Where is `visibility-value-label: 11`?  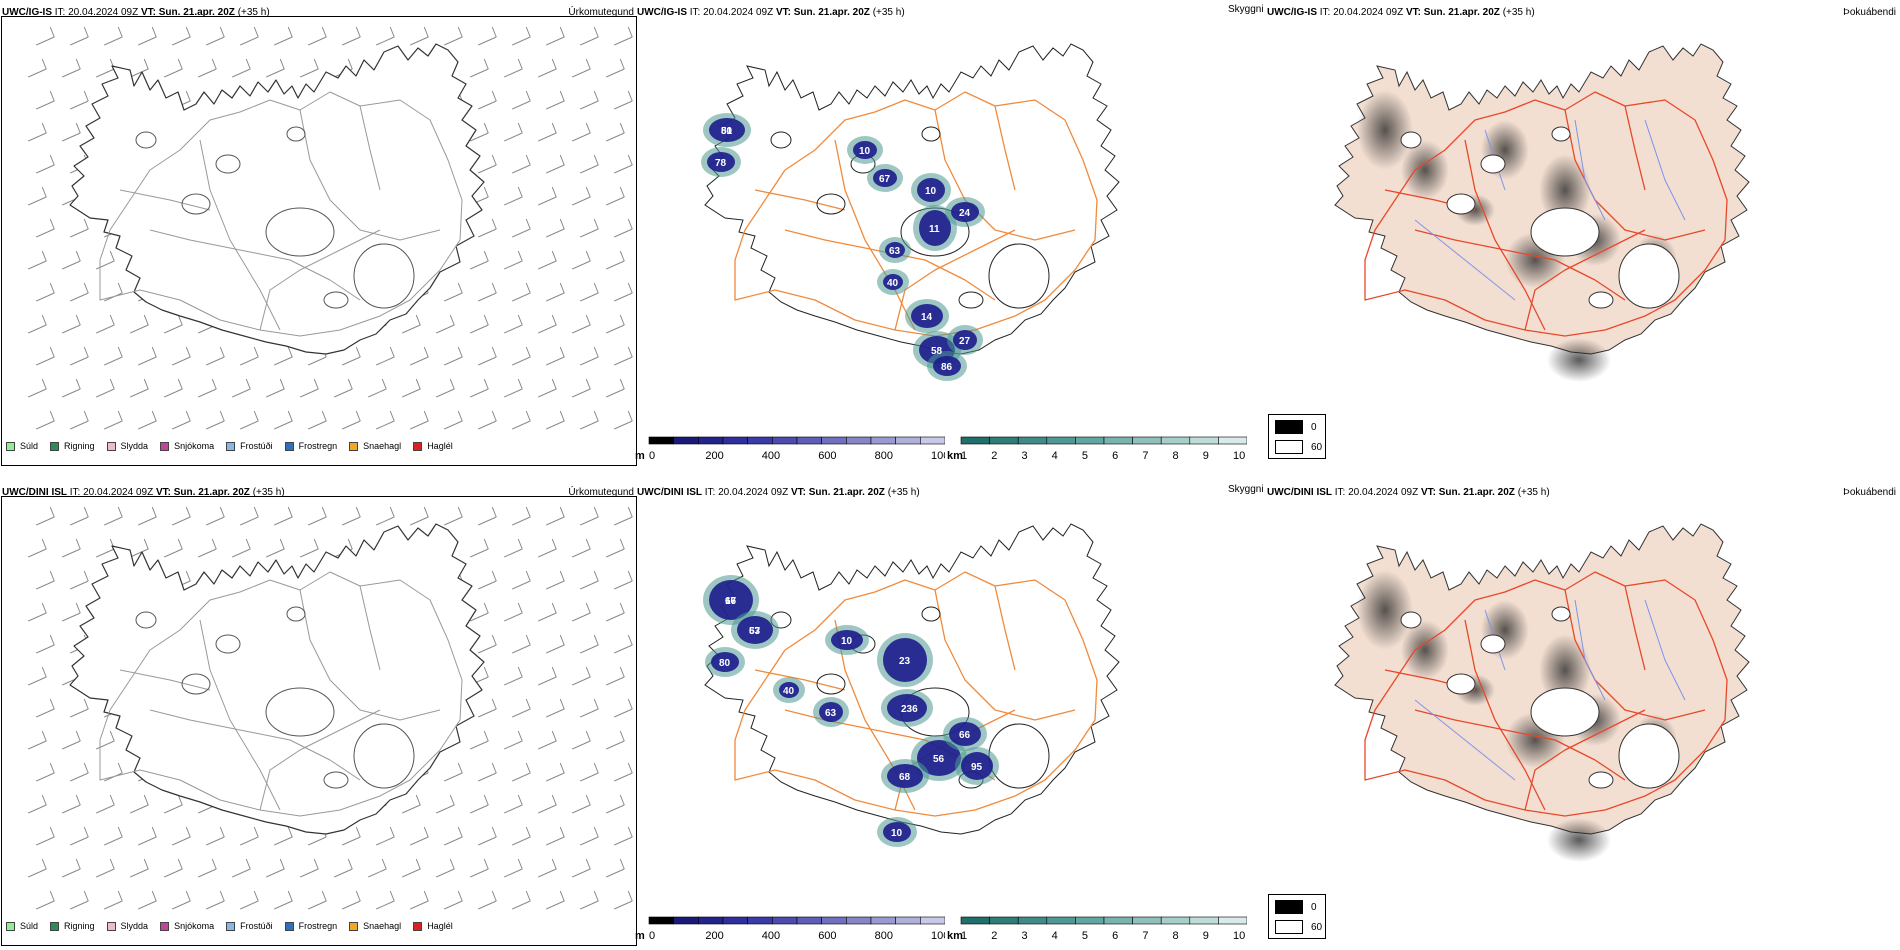
visibility-value-label: 11 is located at coordinates (934, 229).